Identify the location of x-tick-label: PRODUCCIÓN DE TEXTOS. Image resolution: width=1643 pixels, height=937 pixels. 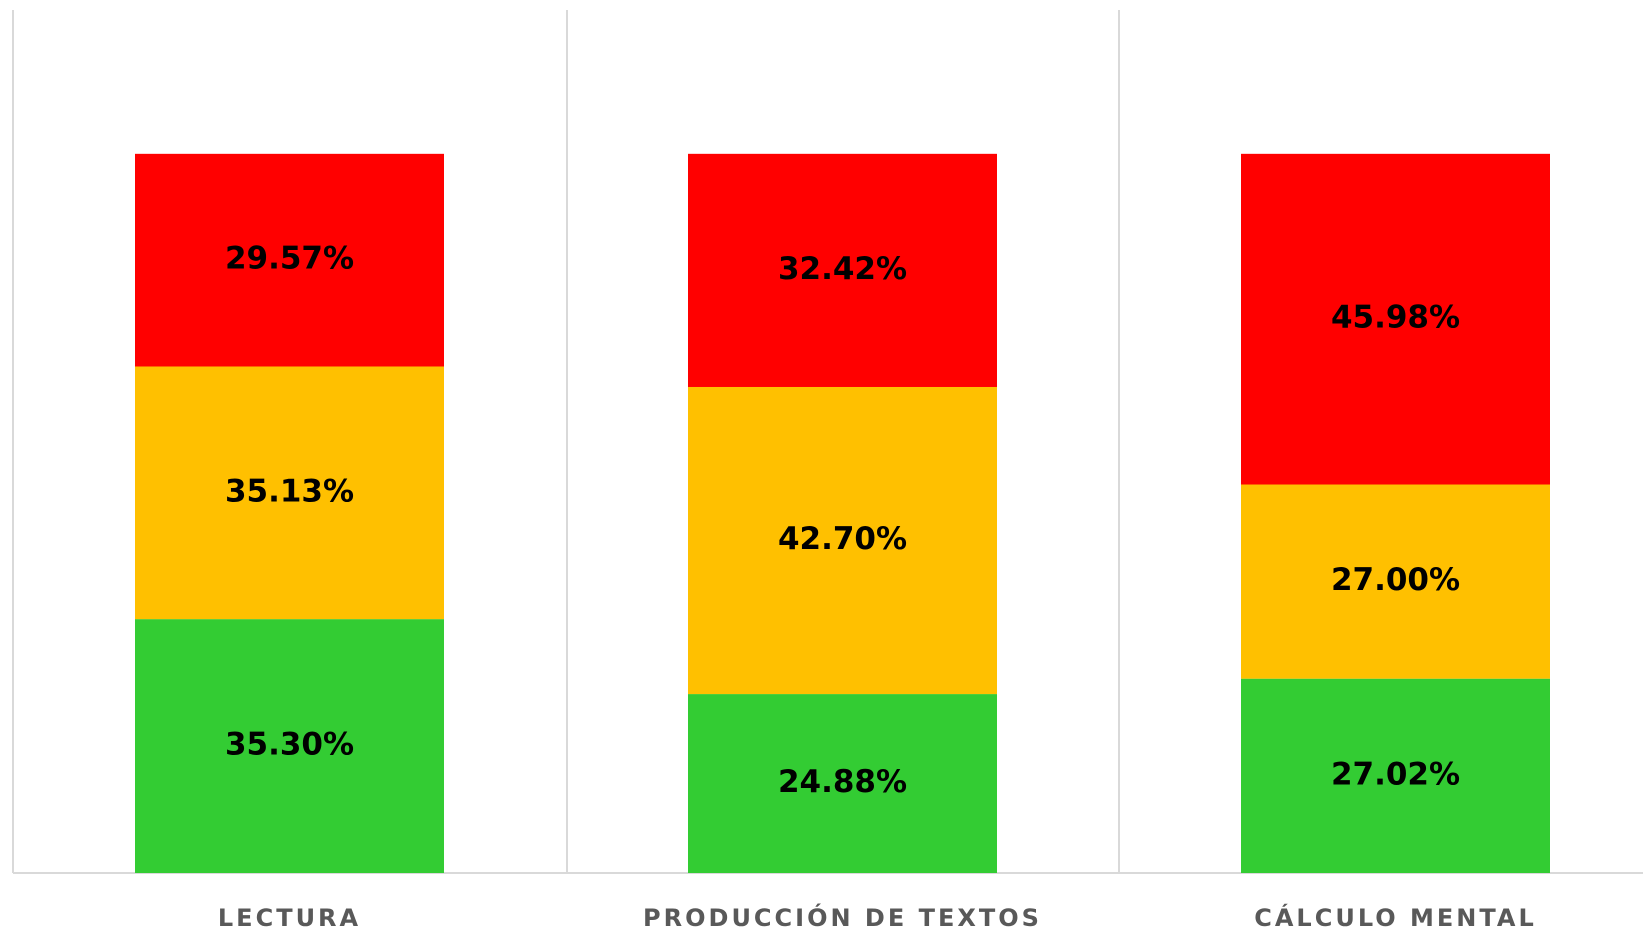
(842, 917).